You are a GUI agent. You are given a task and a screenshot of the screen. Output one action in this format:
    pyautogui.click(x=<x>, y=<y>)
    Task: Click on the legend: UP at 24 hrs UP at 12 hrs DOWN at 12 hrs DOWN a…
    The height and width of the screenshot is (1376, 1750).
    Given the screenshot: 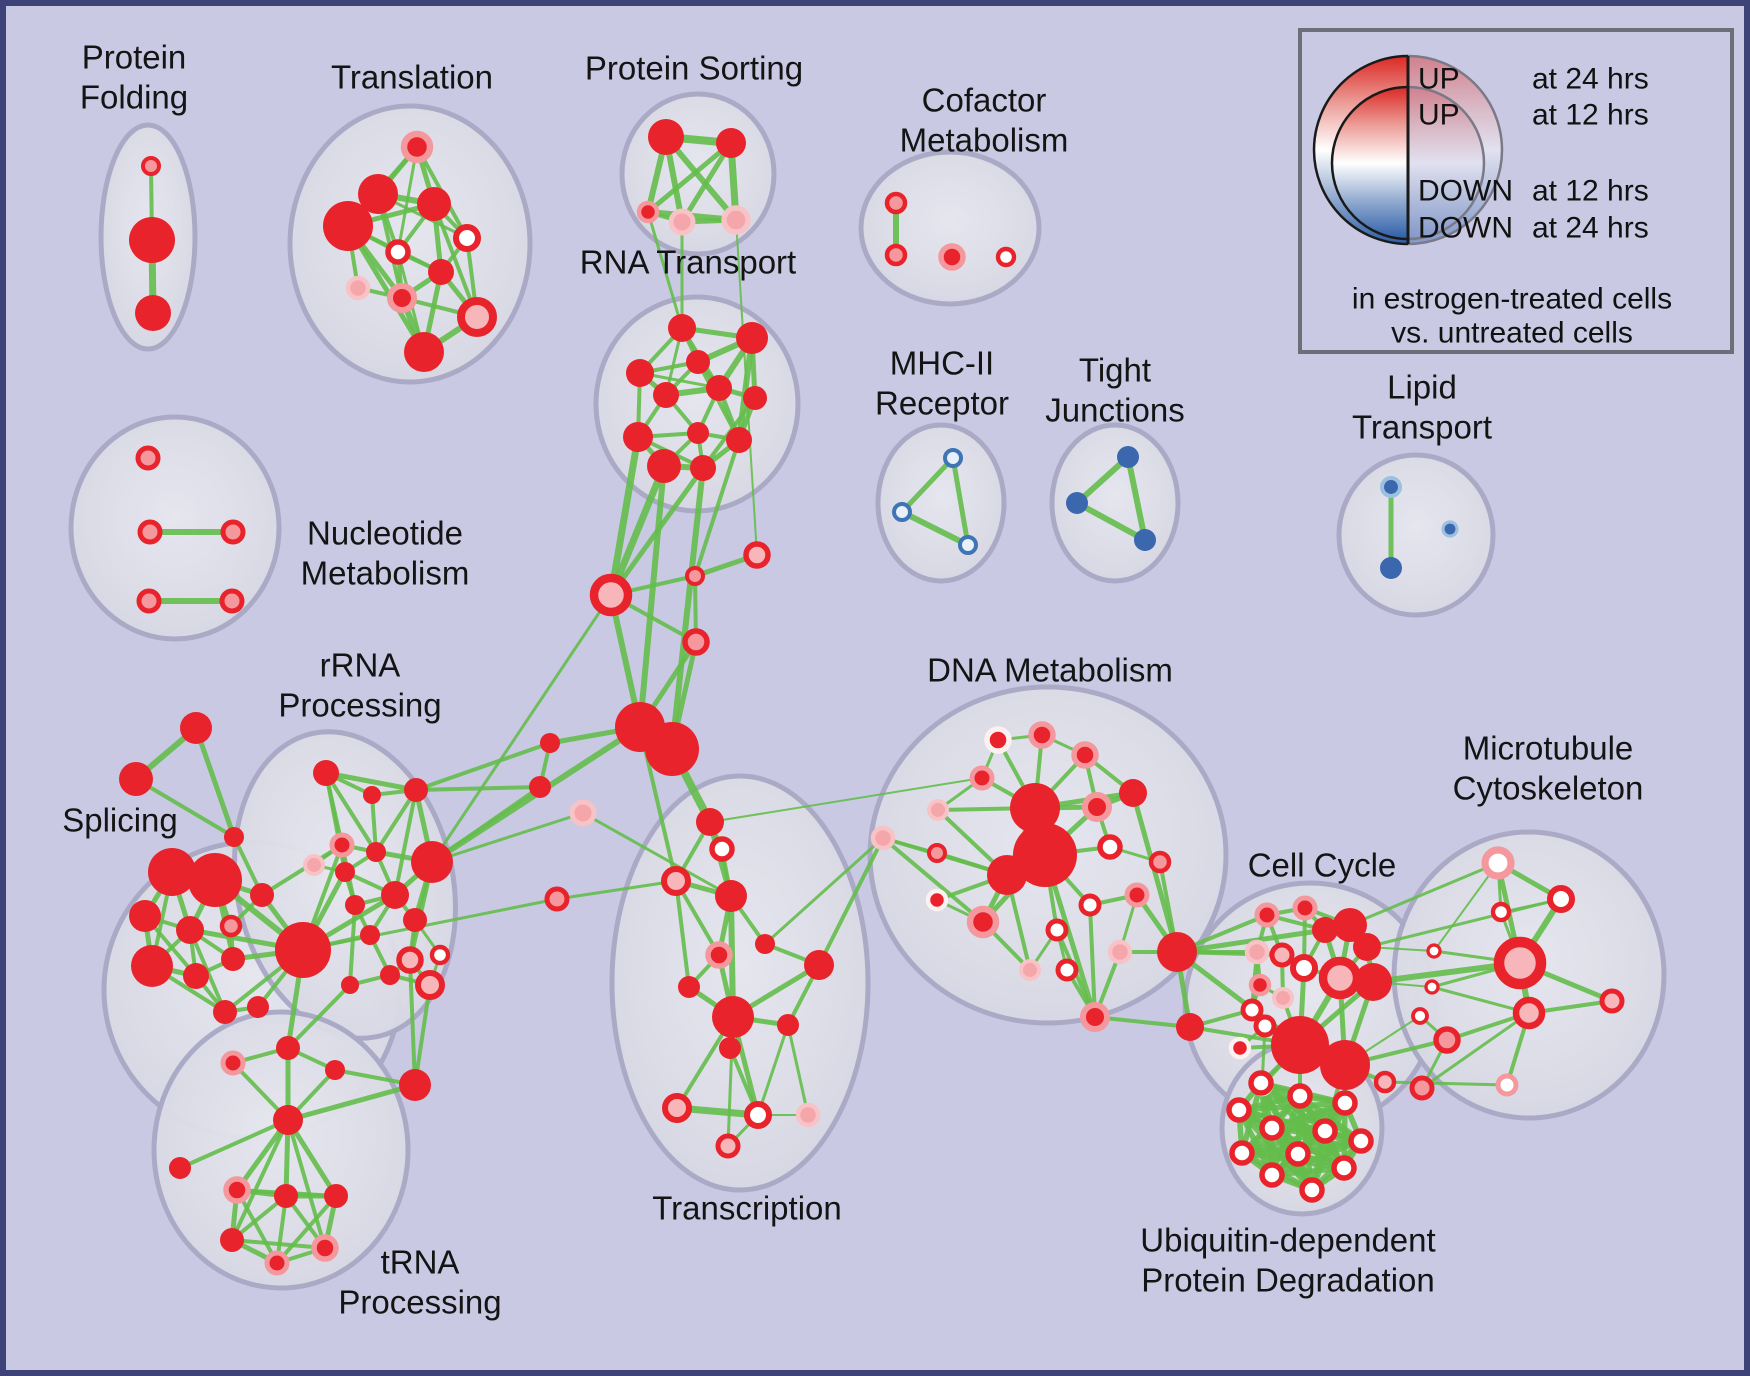 What is the action you would take?
    pyautogui.click(x=1516, y=191)
    